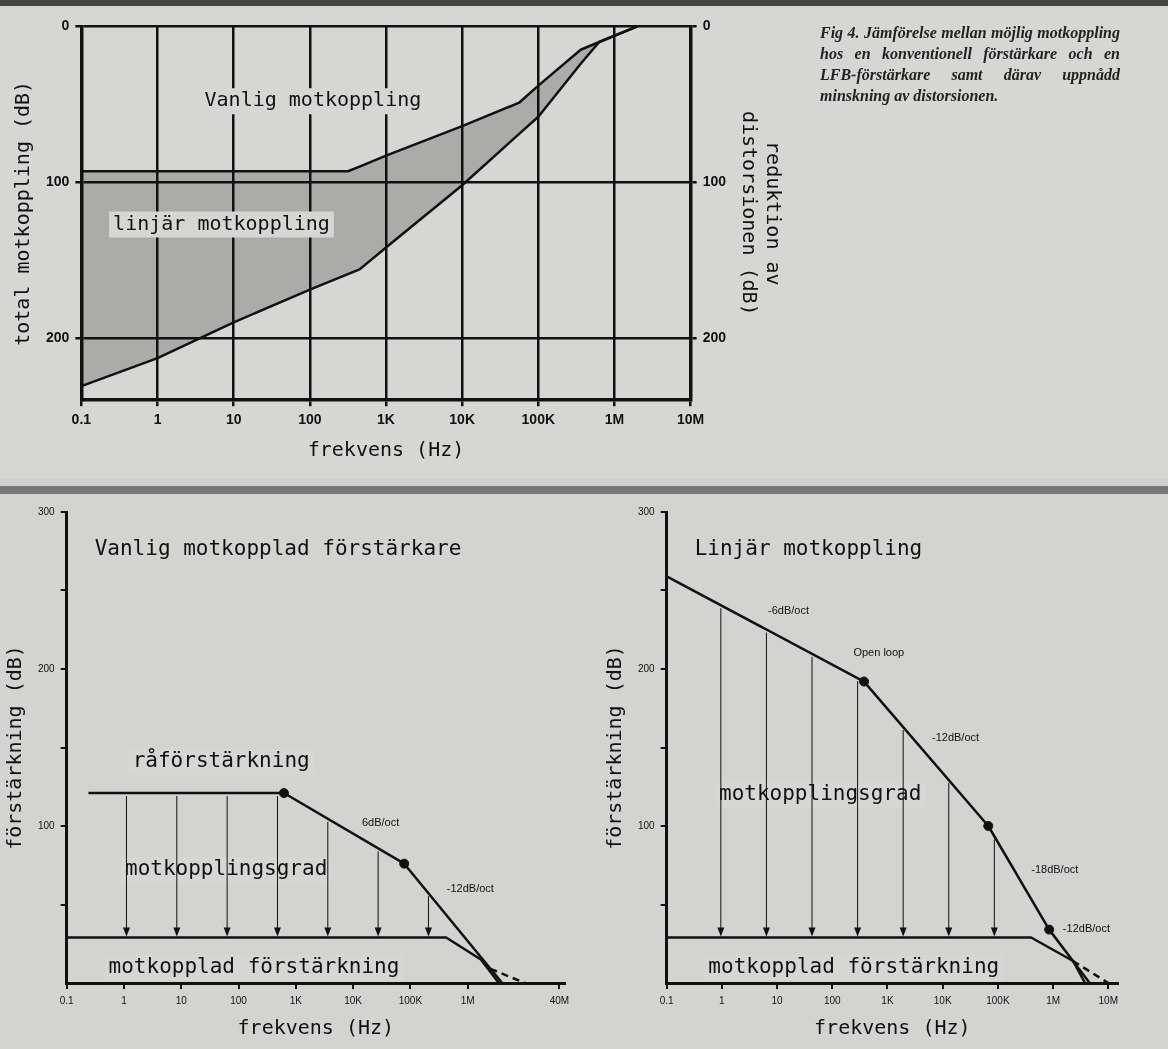 The height and width of the screenshot is (1049, 1168). Describe the element at coordinates (278, 548) in the screenshot. I see `text: Vanlig motkopplad förstärkare` at that location.